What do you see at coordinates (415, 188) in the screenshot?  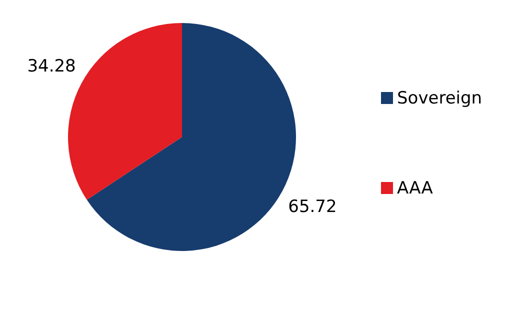 I see `legend-label: AAA` at bounding box center [415, 188].